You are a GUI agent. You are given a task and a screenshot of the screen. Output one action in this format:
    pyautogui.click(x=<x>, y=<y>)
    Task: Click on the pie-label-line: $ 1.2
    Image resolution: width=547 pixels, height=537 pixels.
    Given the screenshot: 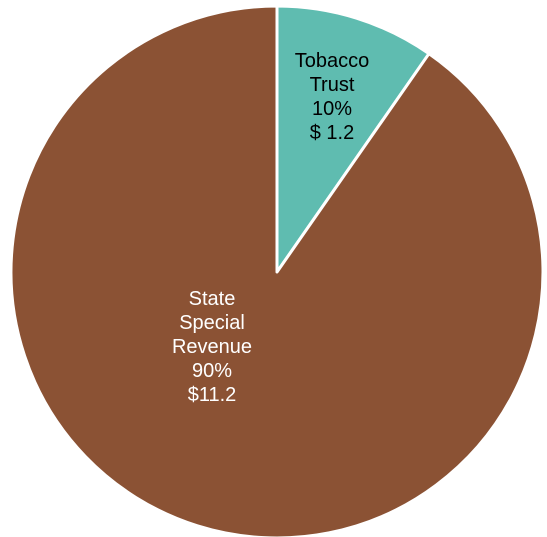 What is the action you would take?
    pyautogui.click(x=332, y=133)
    